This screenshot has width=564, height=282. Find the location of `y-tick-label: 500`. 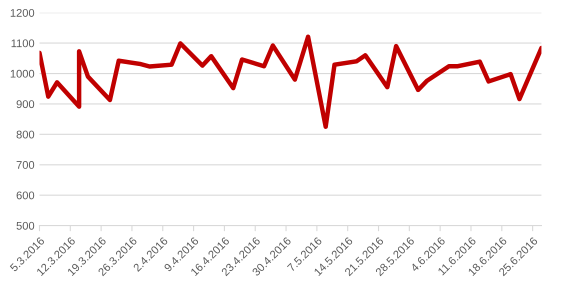

y-tick-label: 500 is located at coordinates (25, 226).